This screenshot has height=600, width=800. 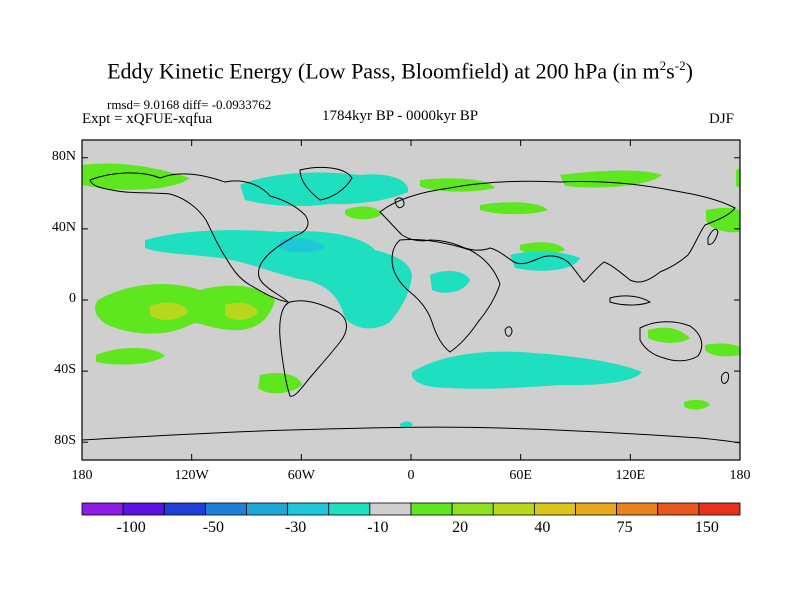 I want to click on coast-uk, so click(x=399, y=203).